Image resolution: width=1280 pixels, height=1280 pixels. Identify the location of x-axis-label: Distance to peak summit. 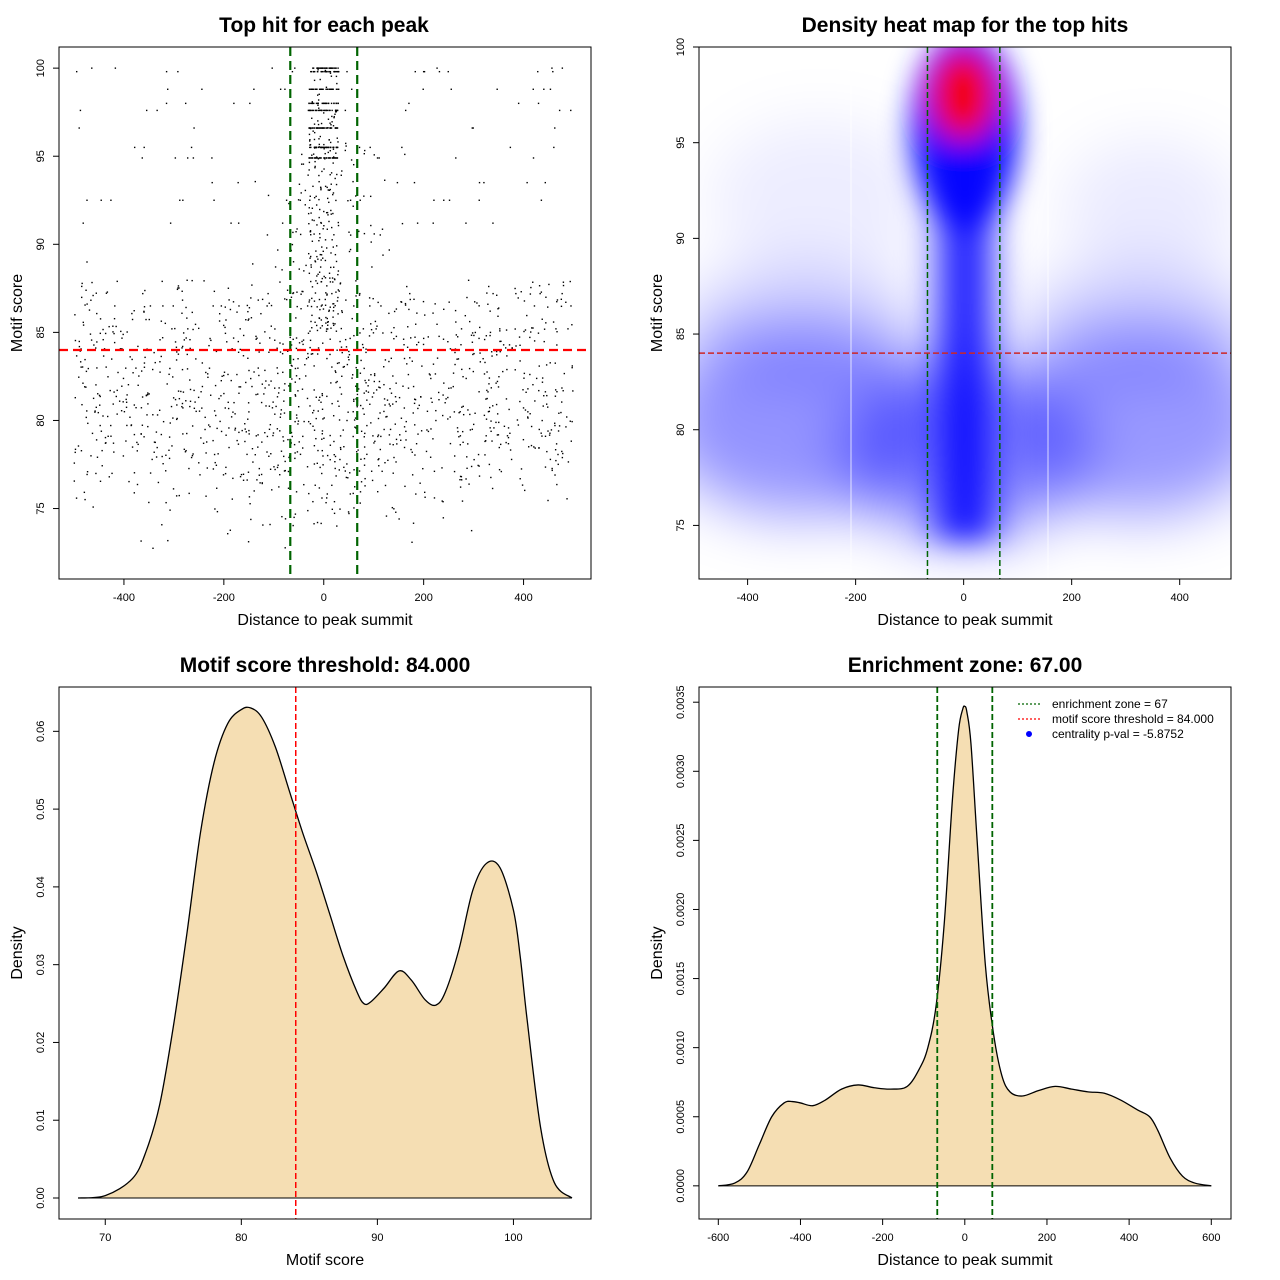
(325, 620).